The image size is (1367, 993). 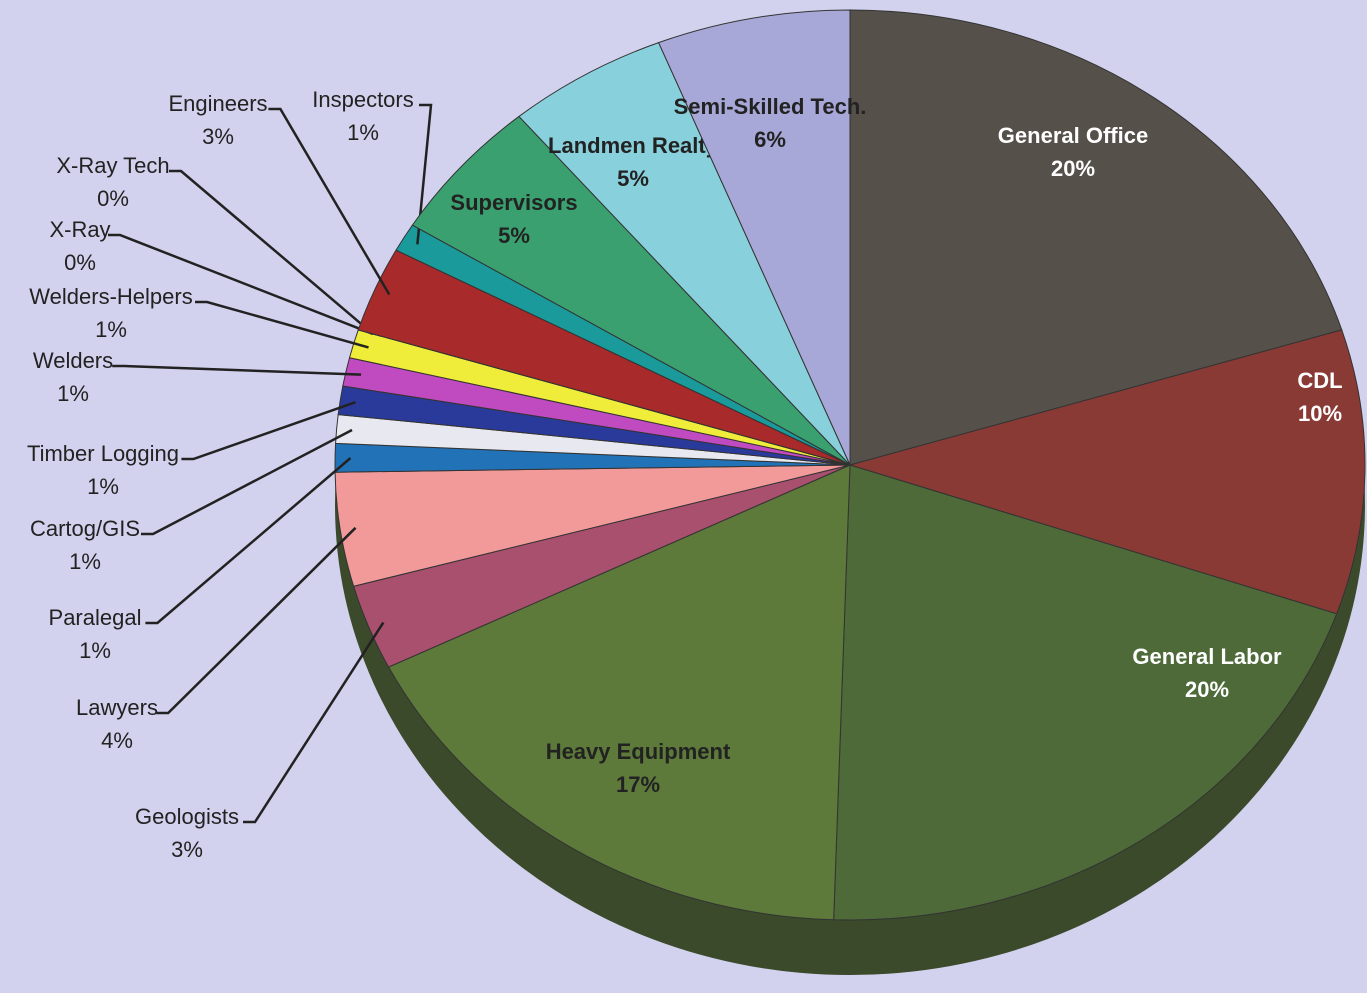 What do you see at coordinates (638, 751) in the screenshot?
I see `slice-label: Heavy Equipment` at bounding box center [638, 751].